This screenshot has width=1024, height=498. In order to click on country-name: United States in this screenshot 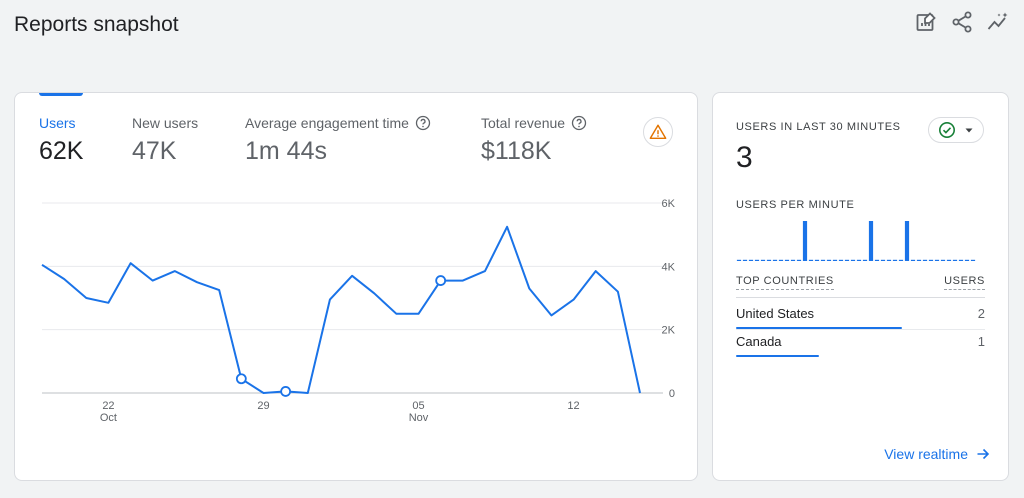, I will do `click(775, 313)`.